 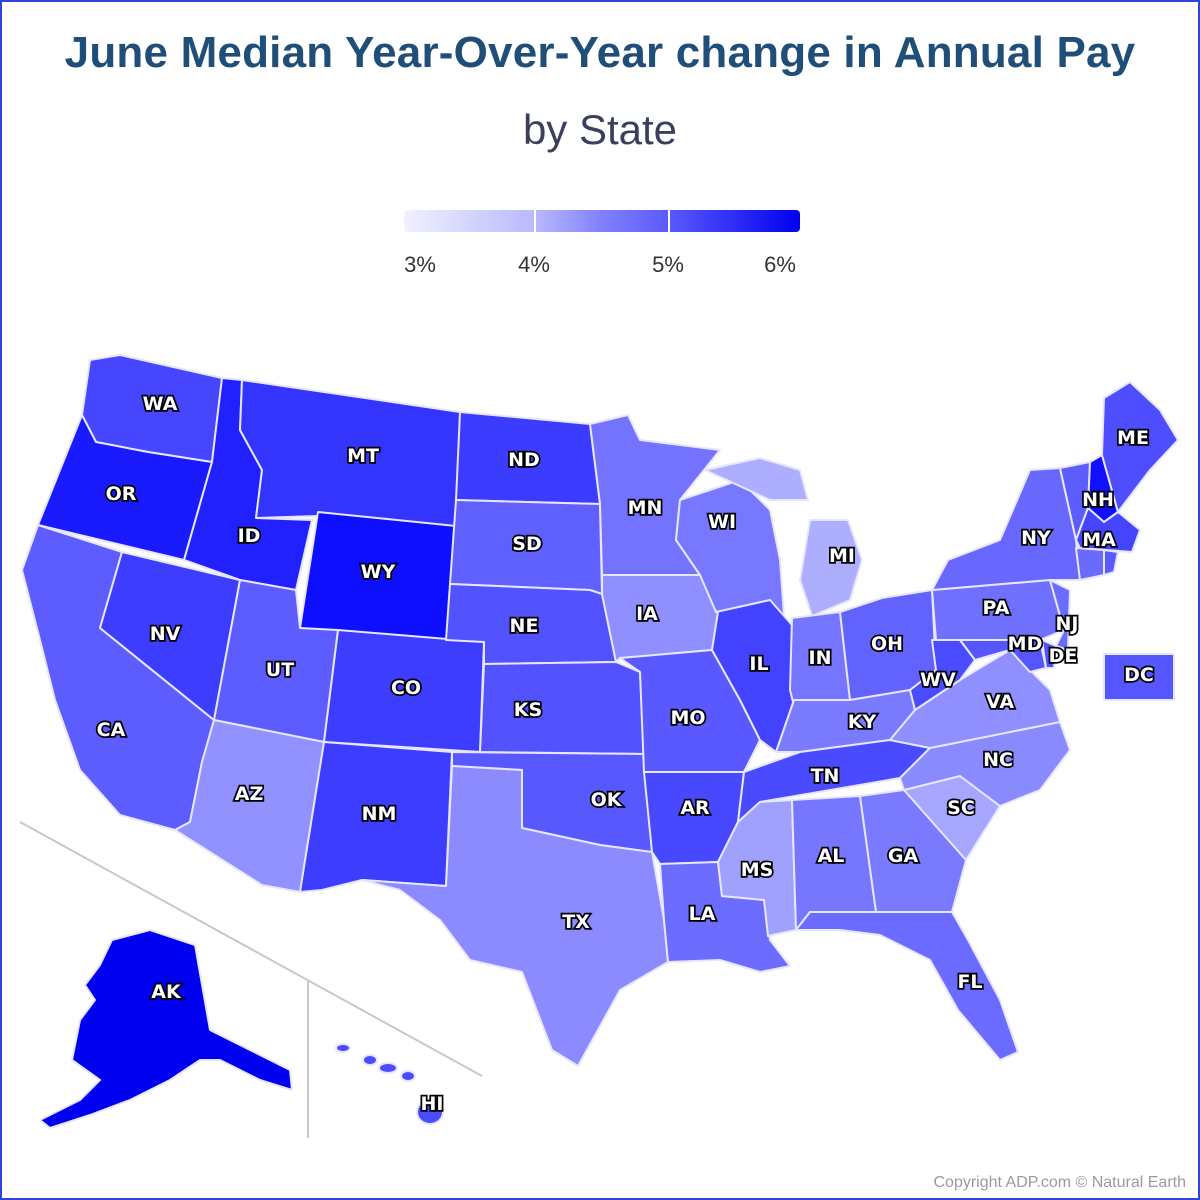 What do you see at coordinates (668, 264) in the screenshot?
I see `legend-tick-5: 5%` at bounding box center [668, 264].